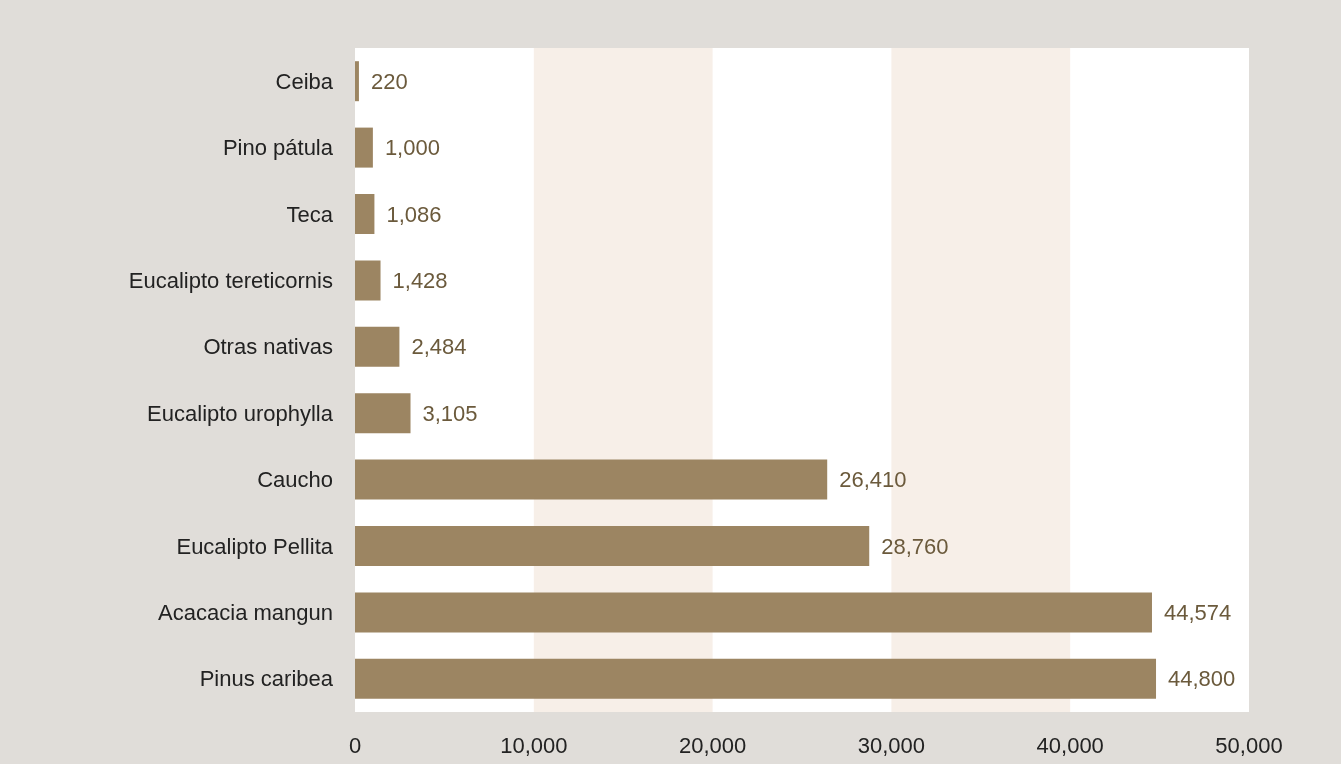 This screenshot has height=764, width=1341. I want to click on data-label: 28,760, so click(915, 546).